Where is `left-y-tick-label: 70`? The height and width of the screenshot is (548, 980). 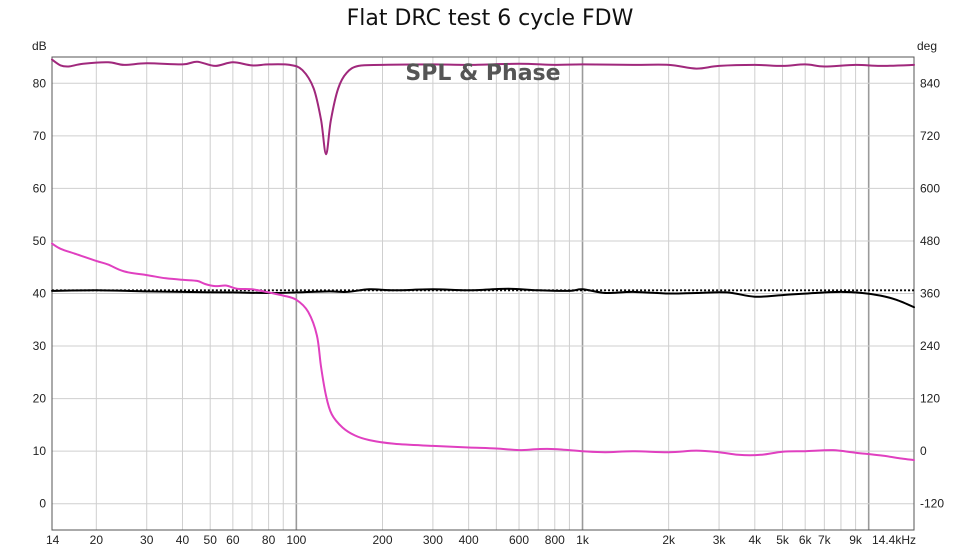
left-y-tick-label: 70 is located at coordinates (40, 136).